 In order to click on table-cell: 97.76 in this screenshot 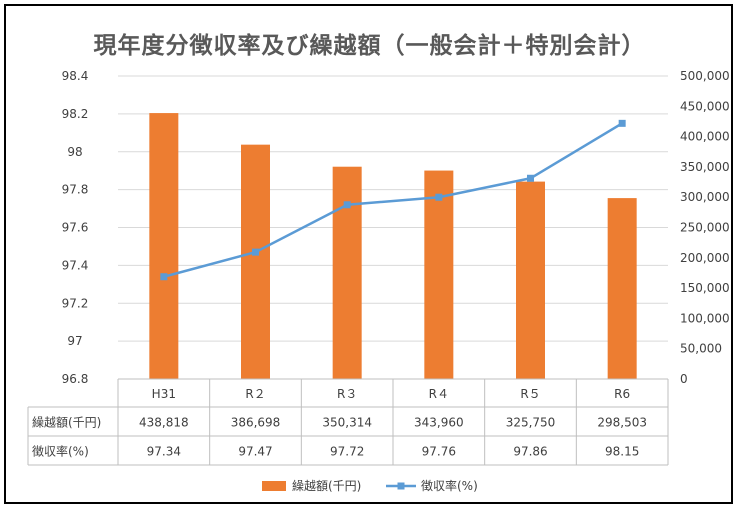, I will do `click(439, 452)`.